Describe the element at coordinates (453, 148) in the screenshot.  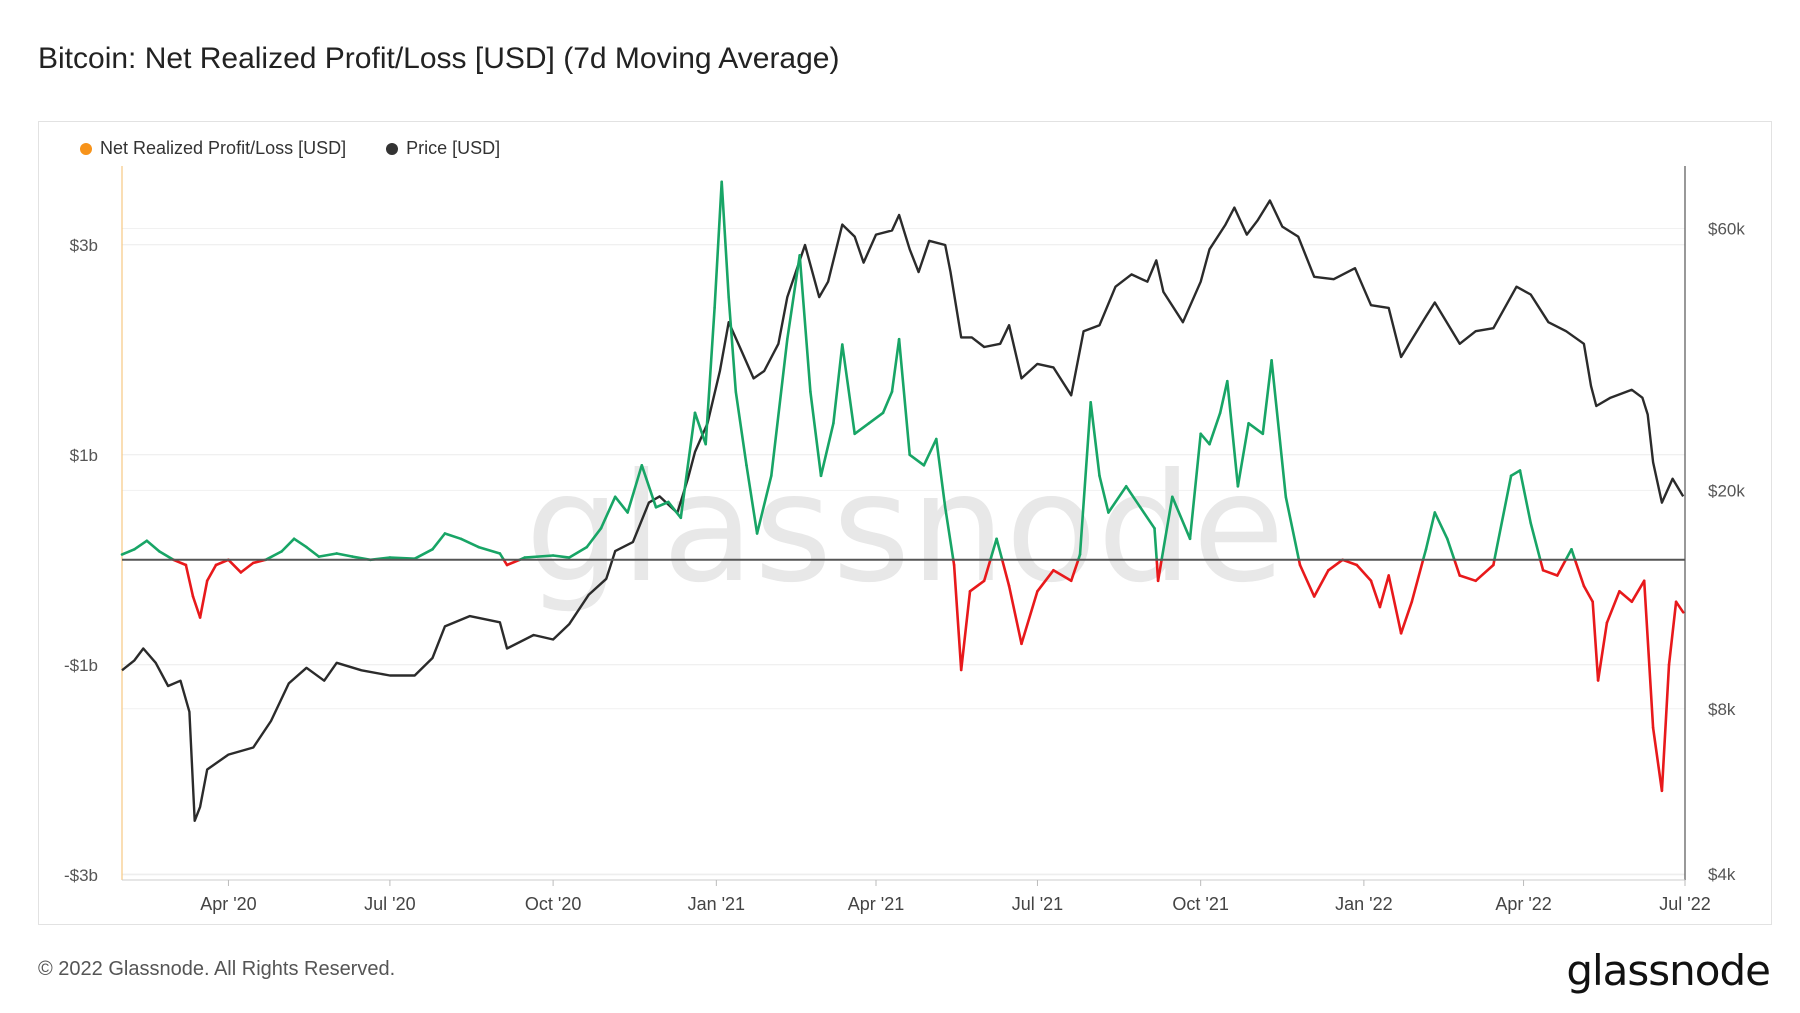
I see `legend-label-price: Price [USD]` at that location.